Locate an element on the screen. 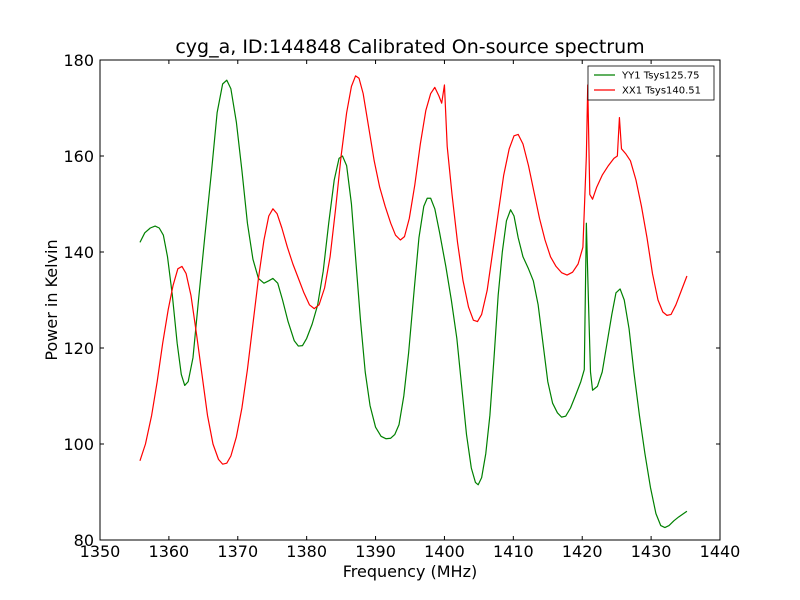  legend-label-xx1: XX1 Tsys140.51 is located at coordinates (661, 91).